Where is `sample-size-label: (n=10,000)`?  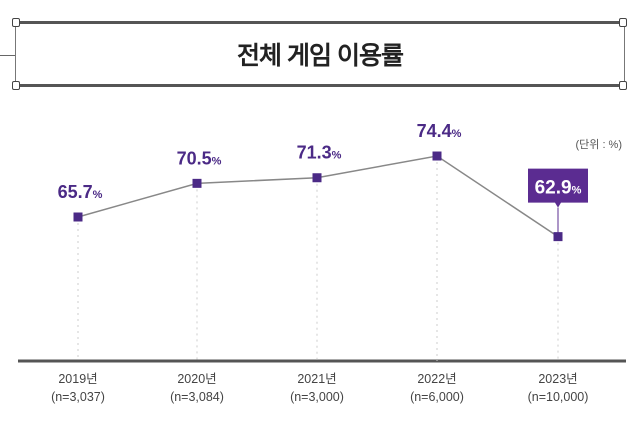
sample-size-label: (n=10,000) is located at coordinates (558, 397).